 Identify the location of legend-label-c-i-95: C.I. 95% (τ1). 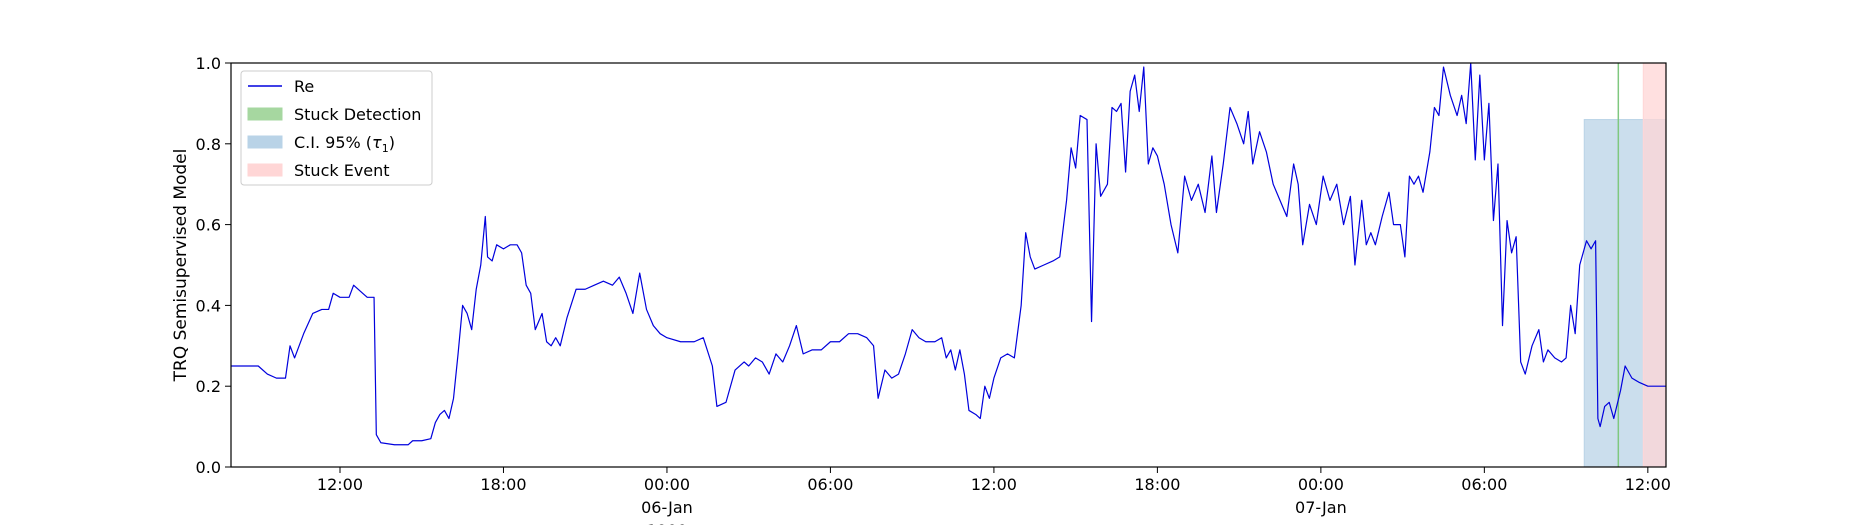
(344, 144).